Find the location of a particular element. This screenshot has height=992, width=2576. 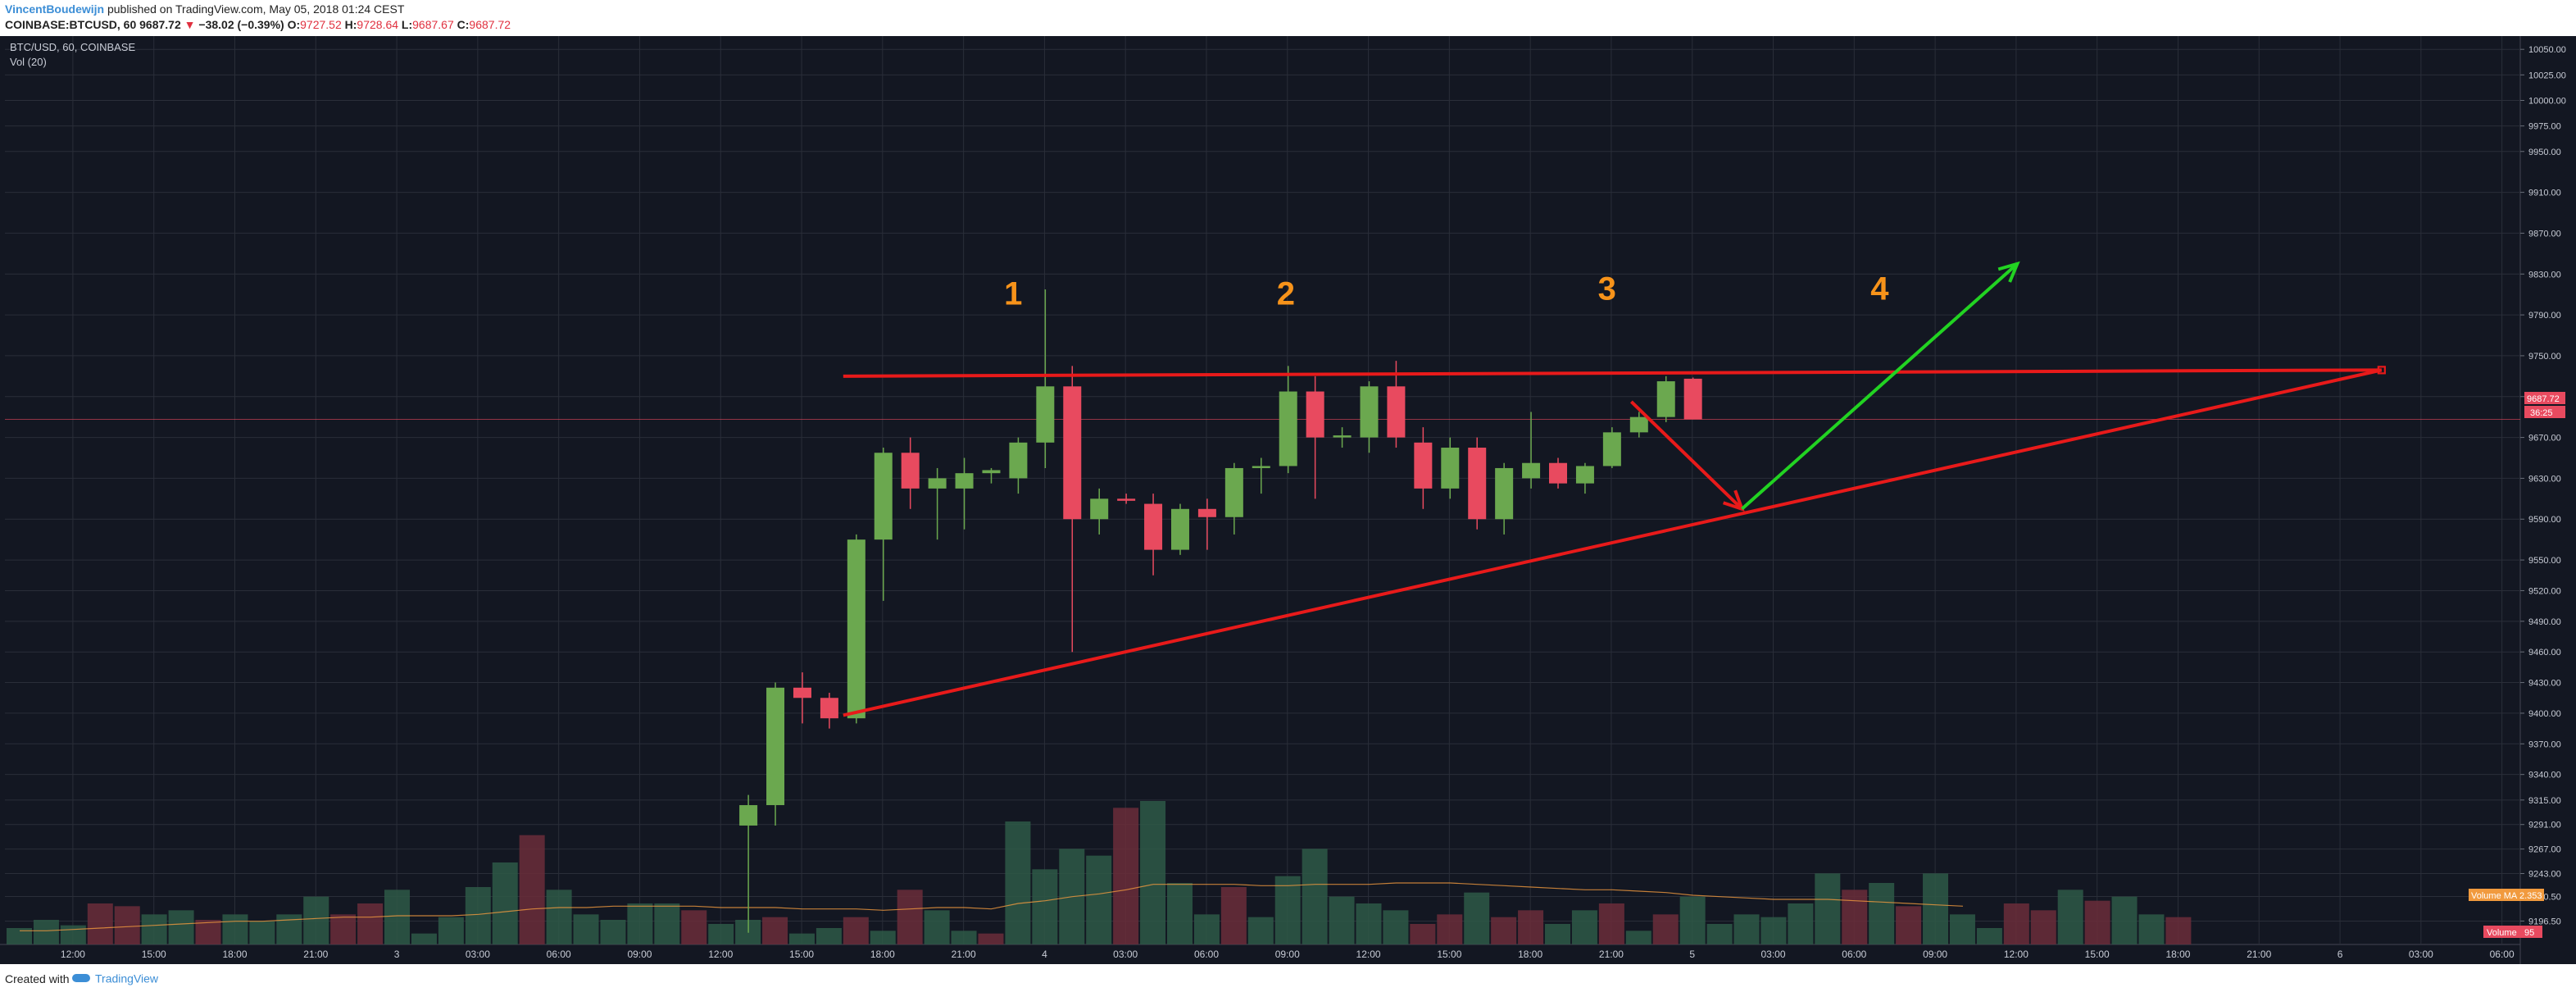

price-tick-label: 9750.00 is located at coordinates (2544, 357).